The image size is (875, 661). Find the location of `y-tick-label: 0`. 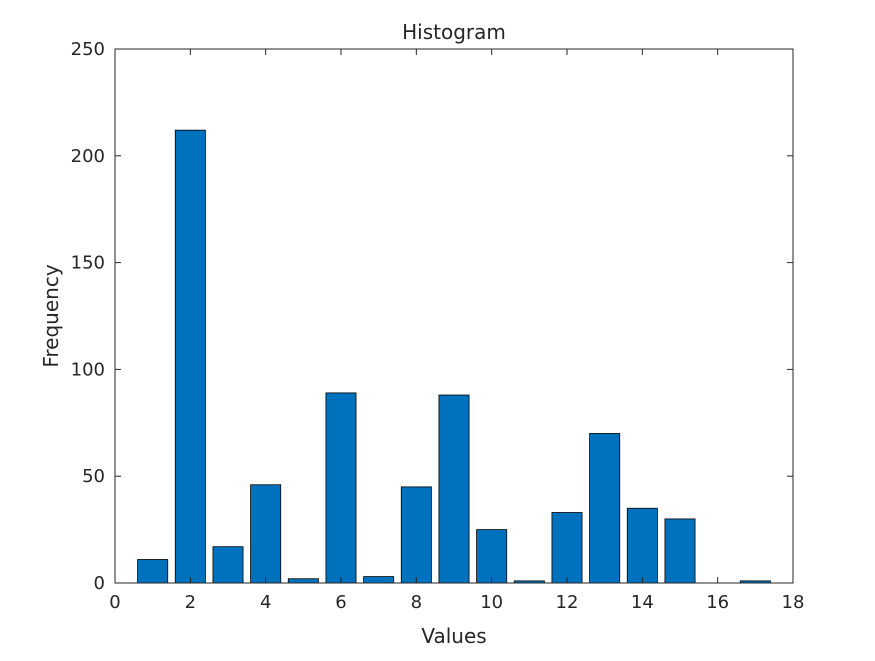

y-tick-label: 0 is located at coordinates (99, 583).